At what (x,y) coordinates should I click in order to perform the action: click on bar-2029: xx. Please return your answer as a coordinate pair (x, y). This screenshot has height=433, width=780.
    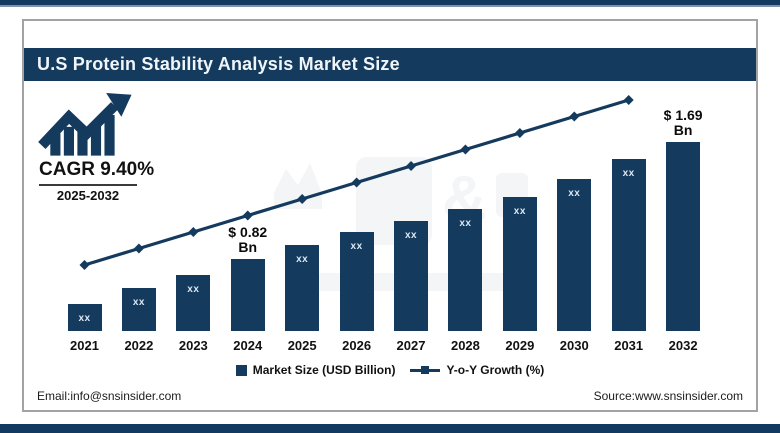
    Looking at the image, I should click on (519, 264).